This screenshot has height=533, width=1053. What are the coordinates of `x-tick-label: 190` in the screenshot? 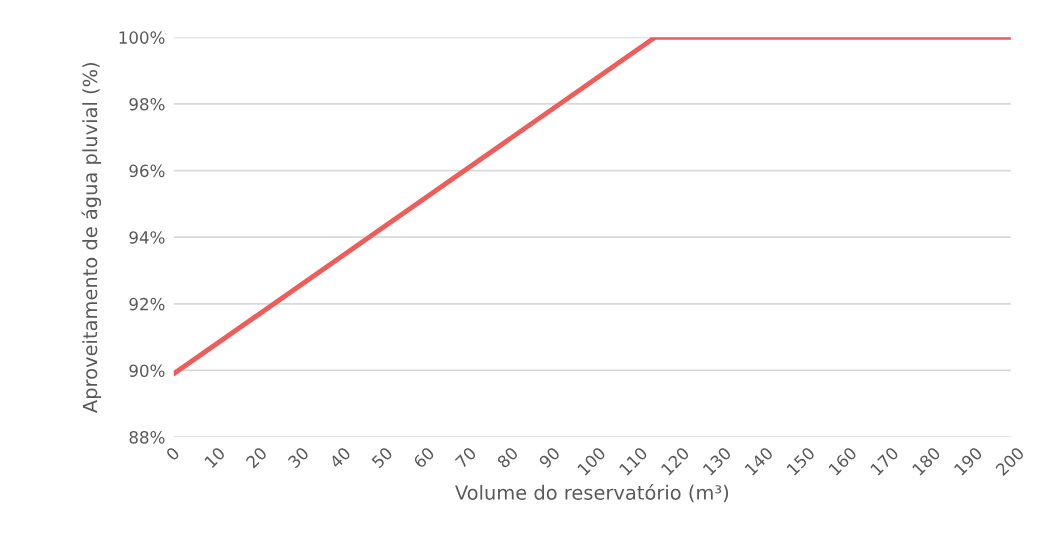 It's located at (968, 461).